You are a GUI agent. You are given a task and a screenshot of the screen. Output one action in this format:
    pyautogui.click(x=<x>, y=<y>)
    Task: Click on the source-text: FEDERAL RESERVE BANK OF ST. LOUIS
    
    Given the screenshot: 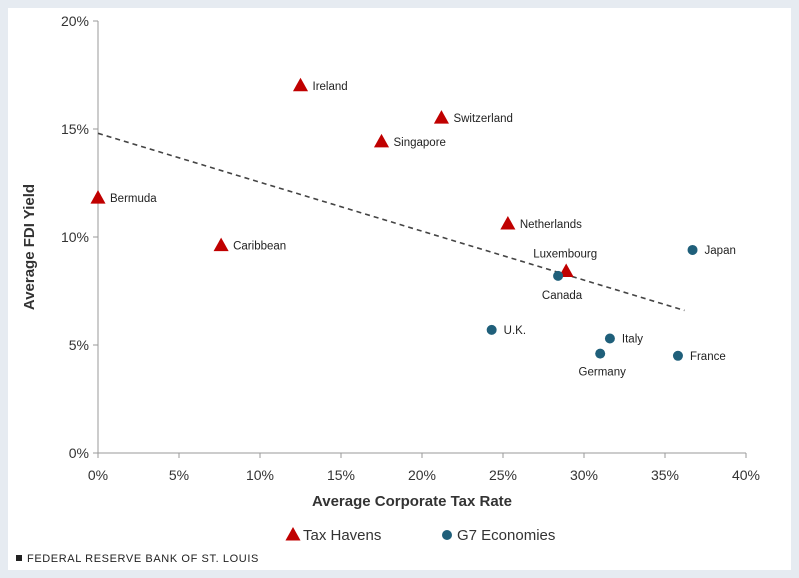 What is the action you would take?
    pyautogui.click(x=143, y=559)
    